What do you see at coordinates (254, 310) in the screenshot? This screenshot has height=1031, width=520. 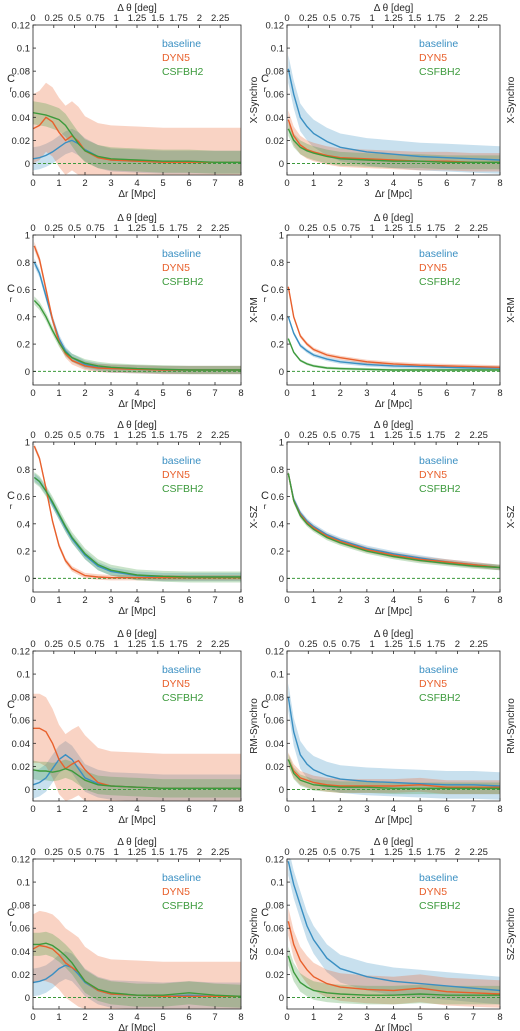 I see `left-panel-label: X-RM` at bounding box center [254, 310].